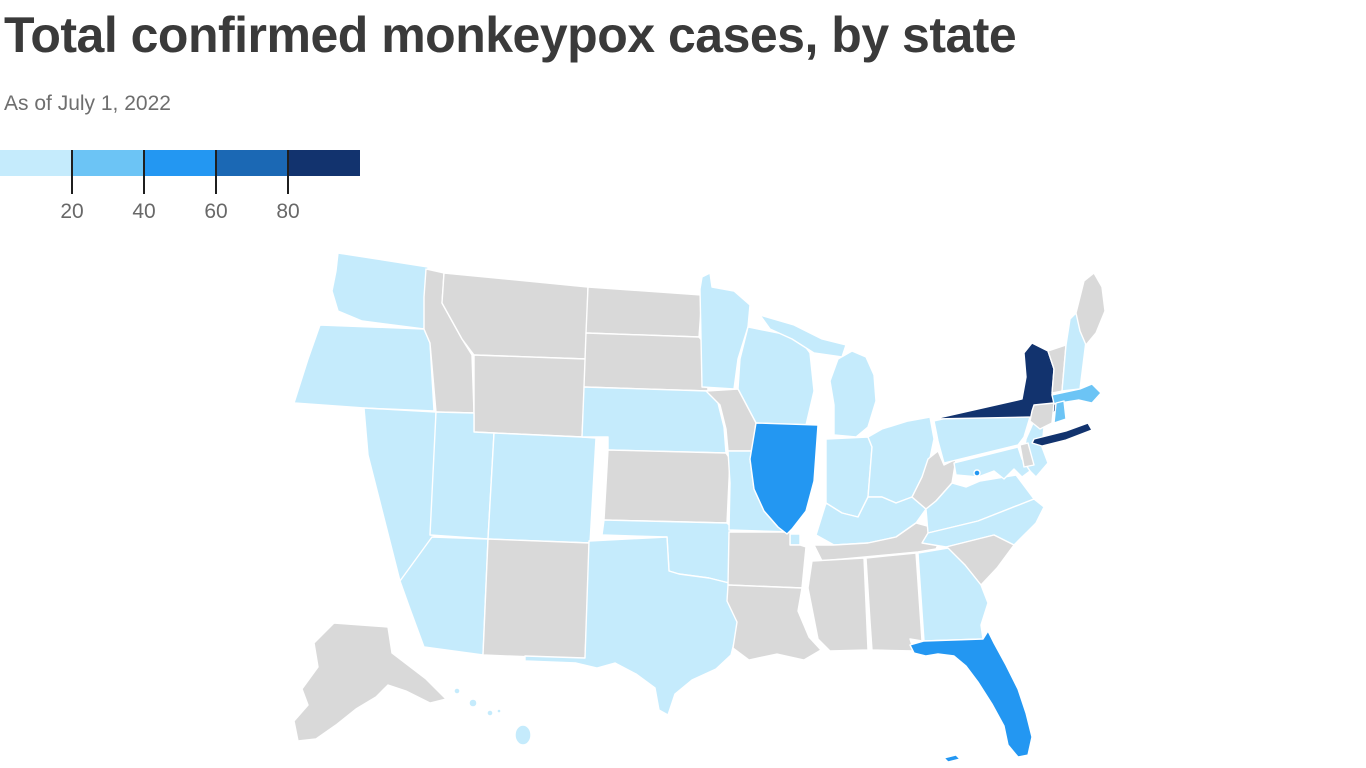 Image resolution: width=1366 pixels, height=768 pixels. I want to click on legend-color-bar, so click(180, 163).